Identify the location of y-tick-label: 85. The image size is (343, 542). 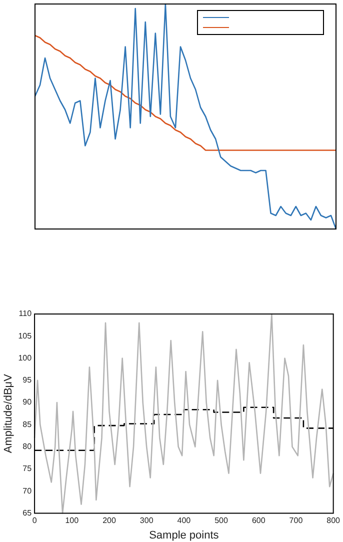
(27, 424).